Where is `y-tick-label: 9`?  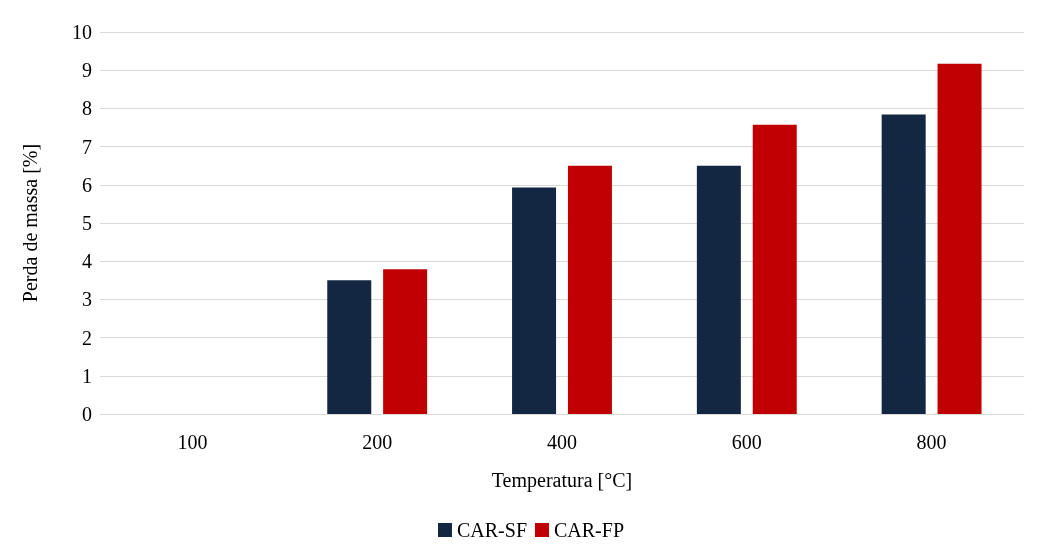
y-tick-label: 9 is located at coordinates (87, 70).